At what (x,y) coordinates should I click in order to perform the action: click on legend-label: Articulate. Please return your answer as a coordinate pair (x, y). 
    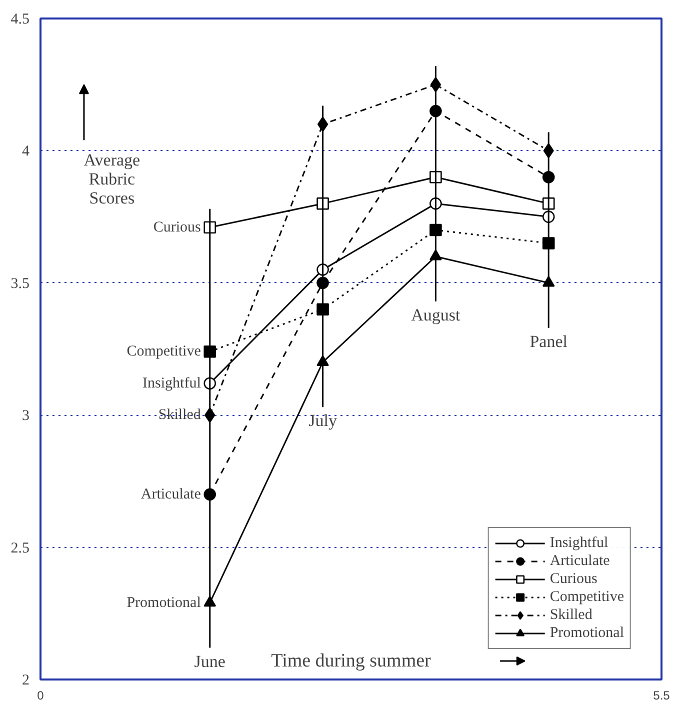
    Looking at the image, I should click on (580, 561).